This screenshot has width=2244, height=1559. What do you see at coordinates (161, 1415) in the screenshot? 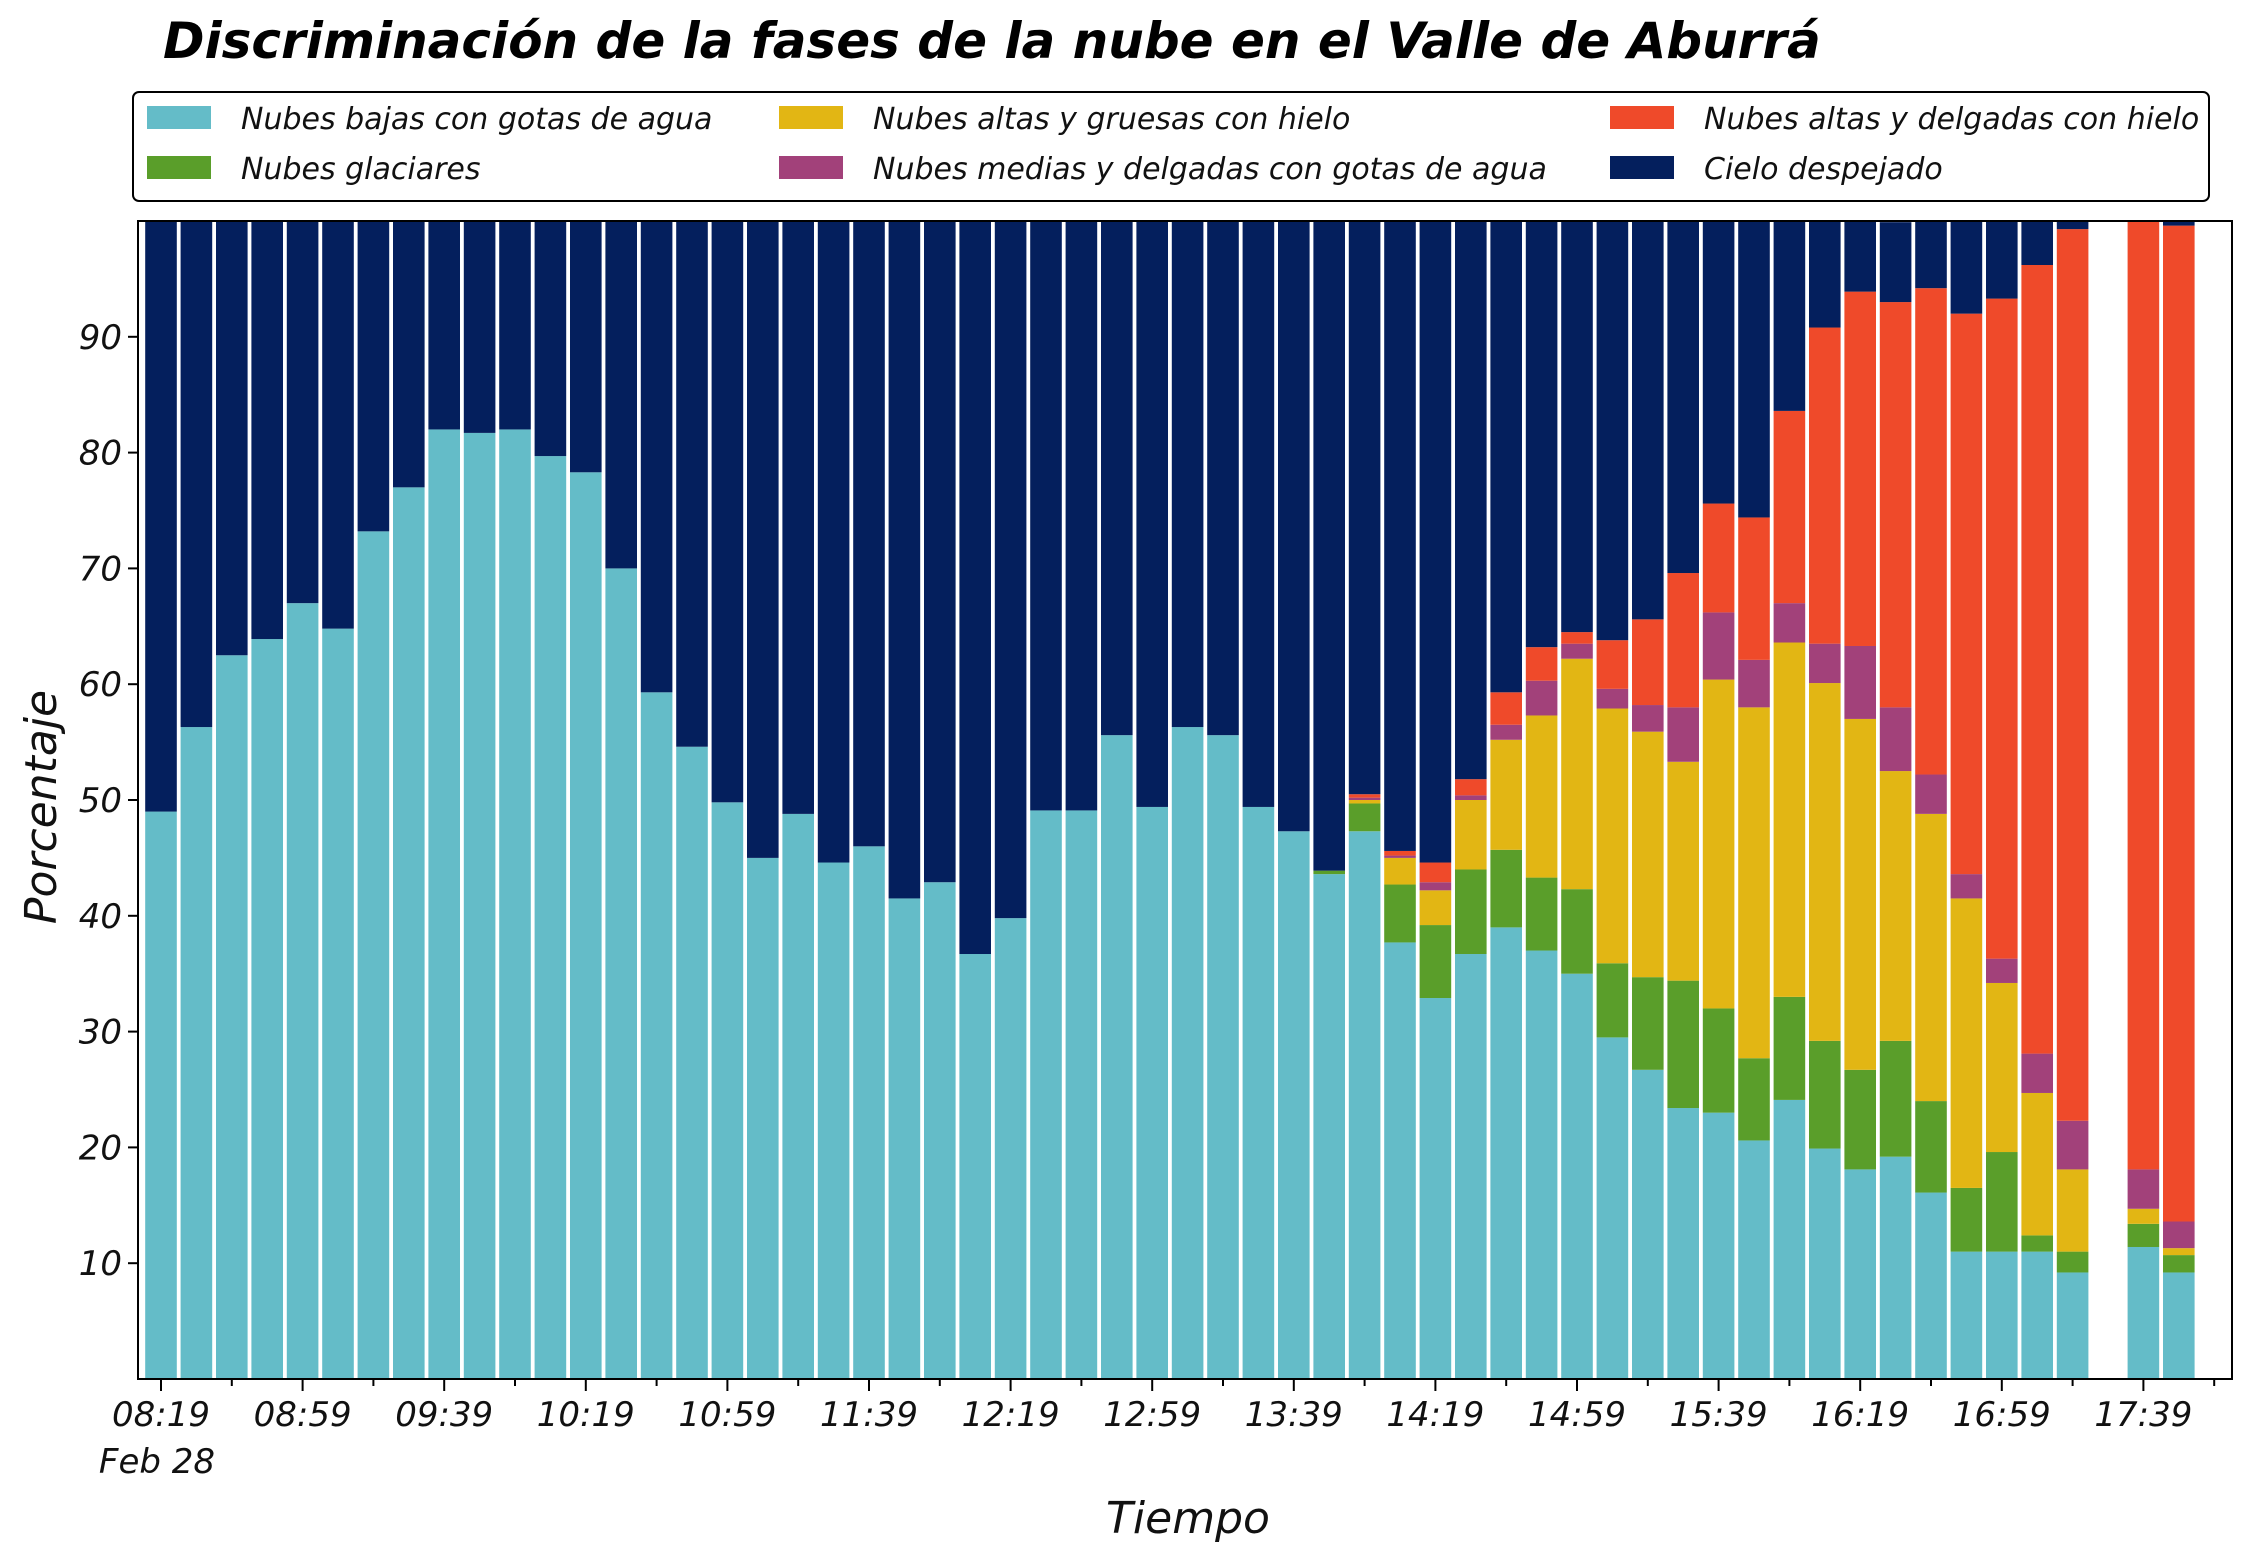
I see `x-tick-label-0819: 08:19` at bounding box center [161, 1415].